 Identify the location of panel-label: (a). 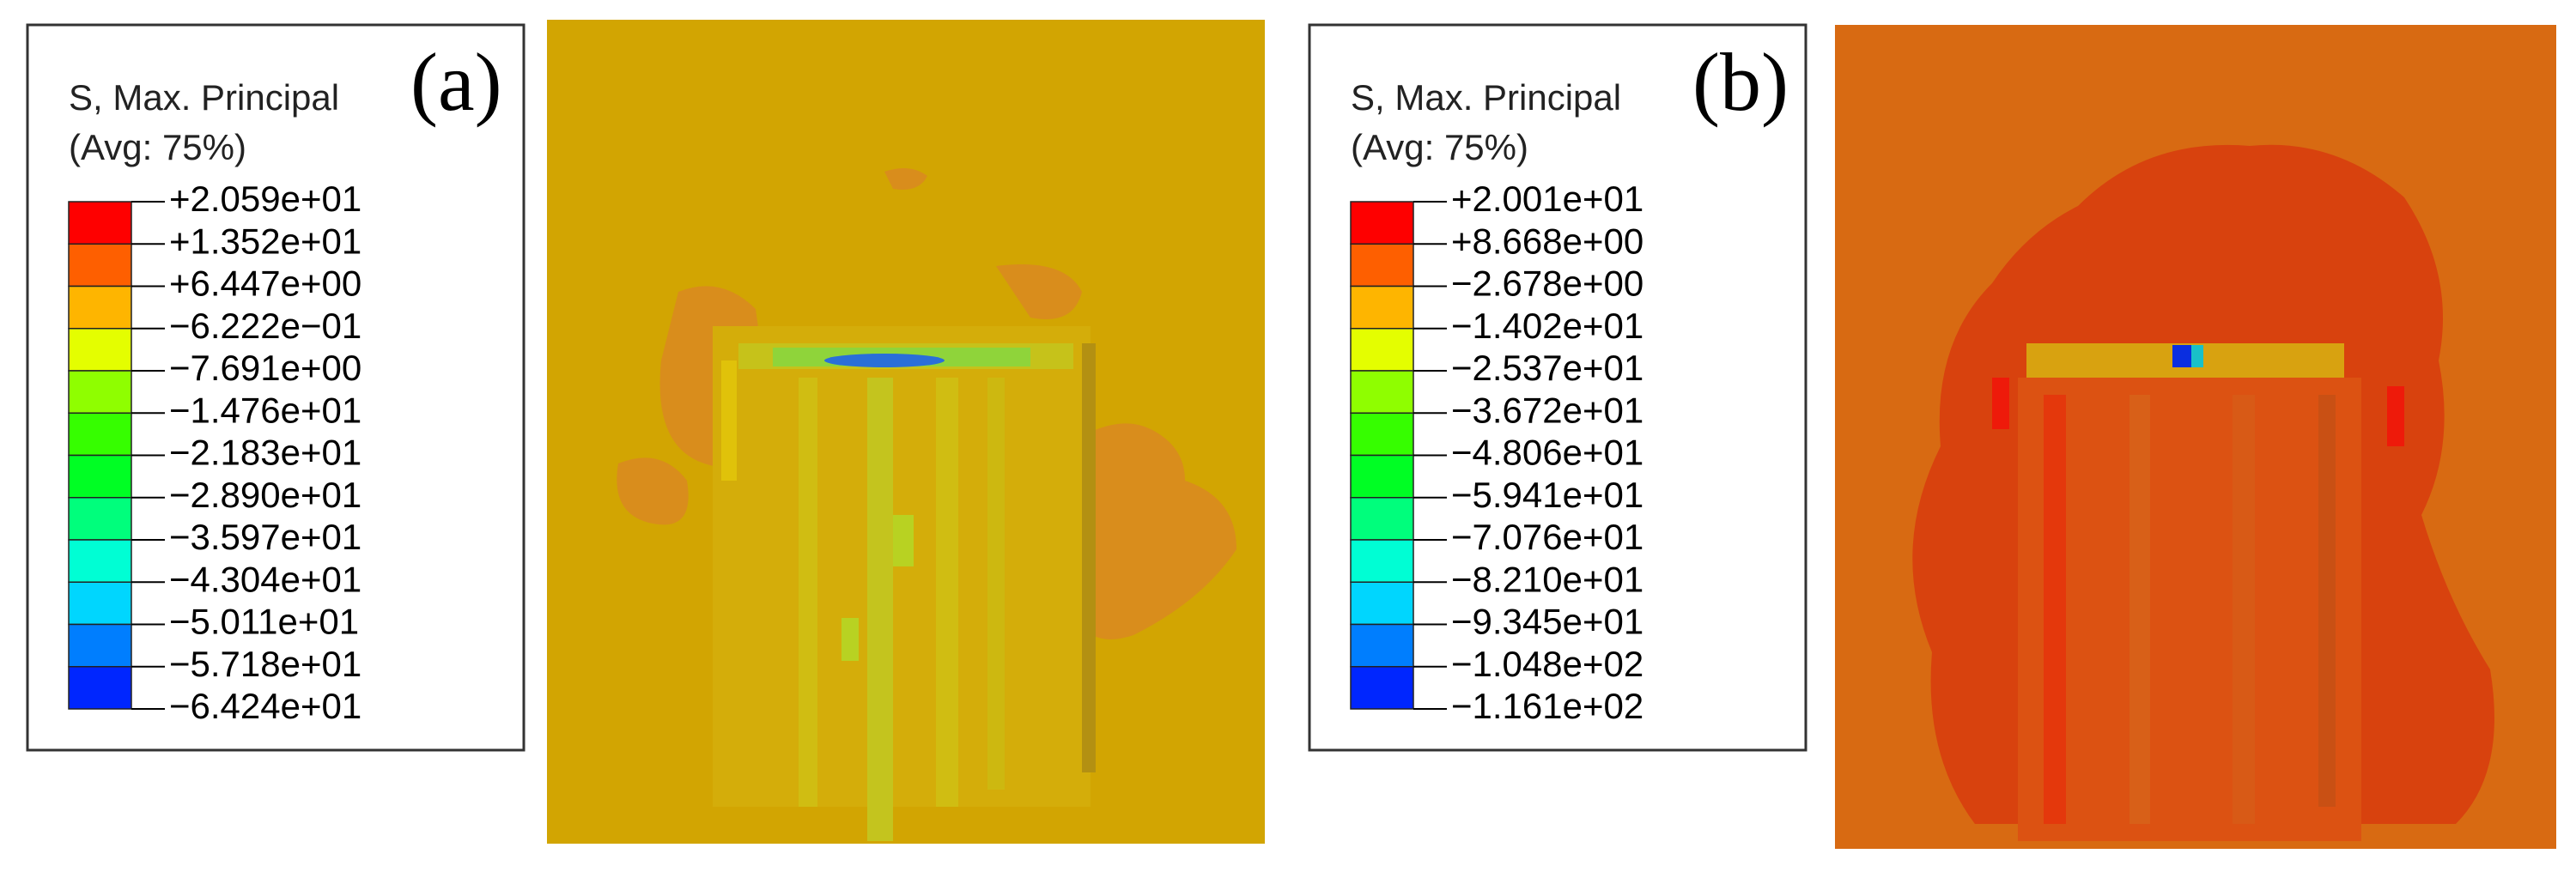
(456, 82).